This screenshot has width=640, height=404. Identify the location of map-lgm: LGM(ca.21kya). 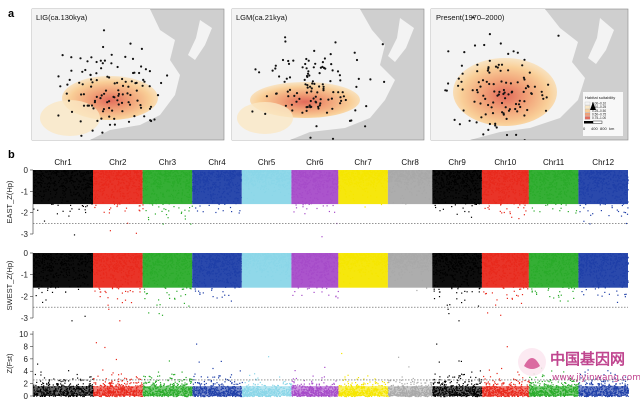
(328, 74).